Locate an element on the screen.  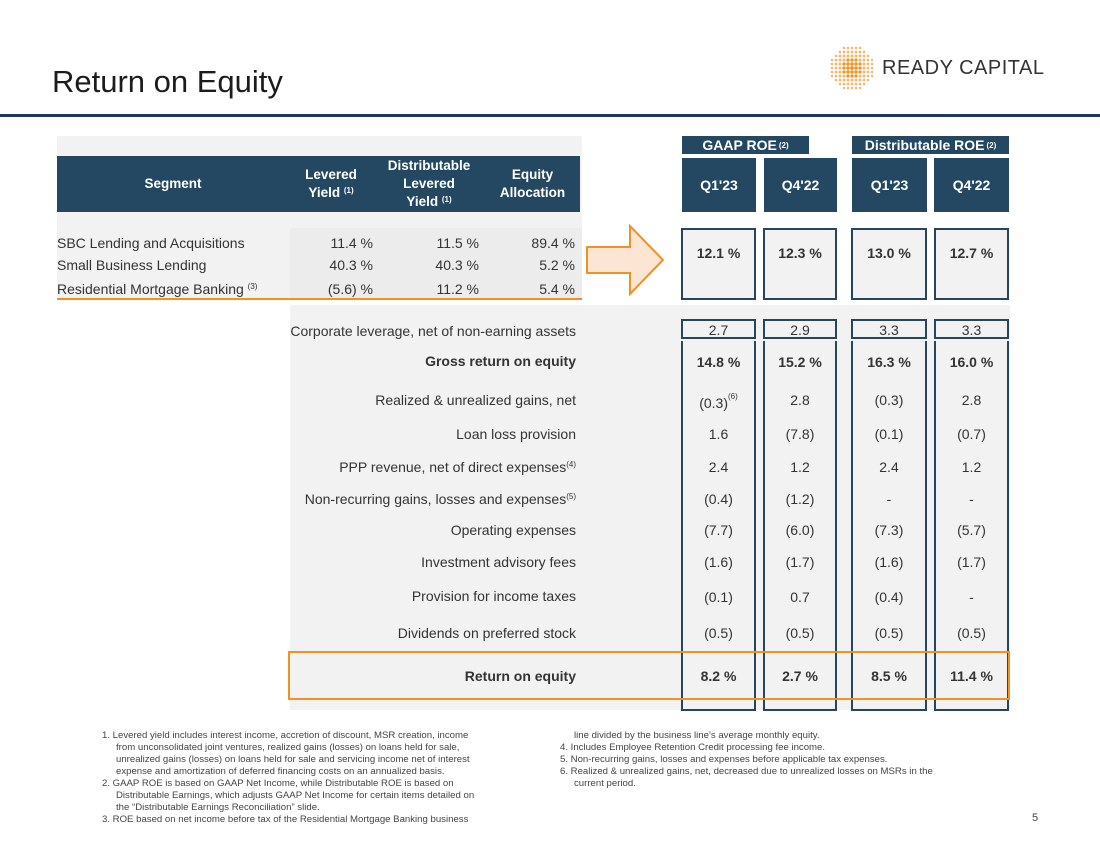
row-value: (5.7) is located at coordinates (971, 530).